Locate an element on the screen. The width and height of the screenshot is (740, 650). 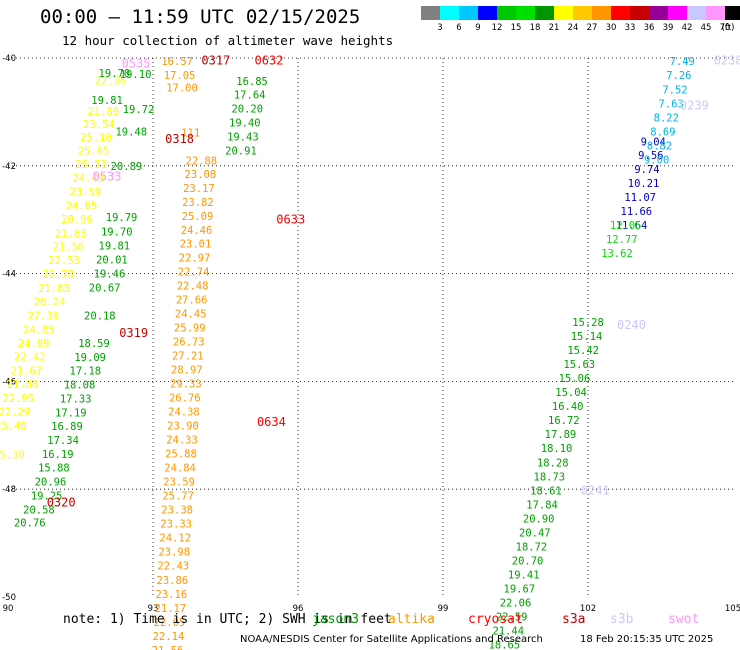
wave-height-label: 15.88 is located at coordinates (54, 469).